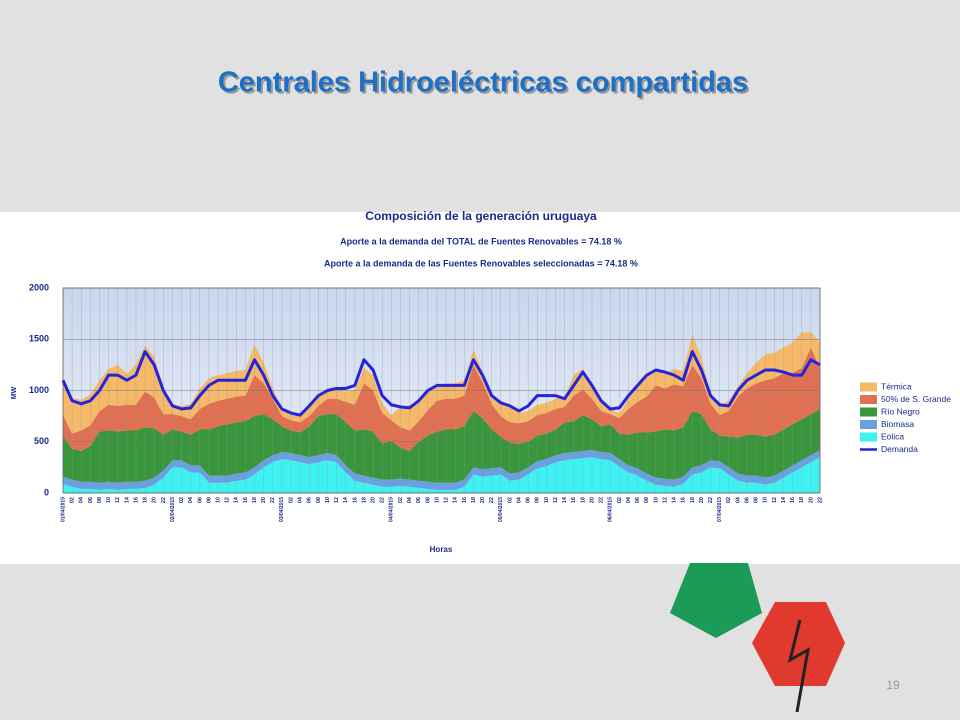  Describe the element at coordinates (893, 685) in the screenshot. I see `page-number: 19` at that location.